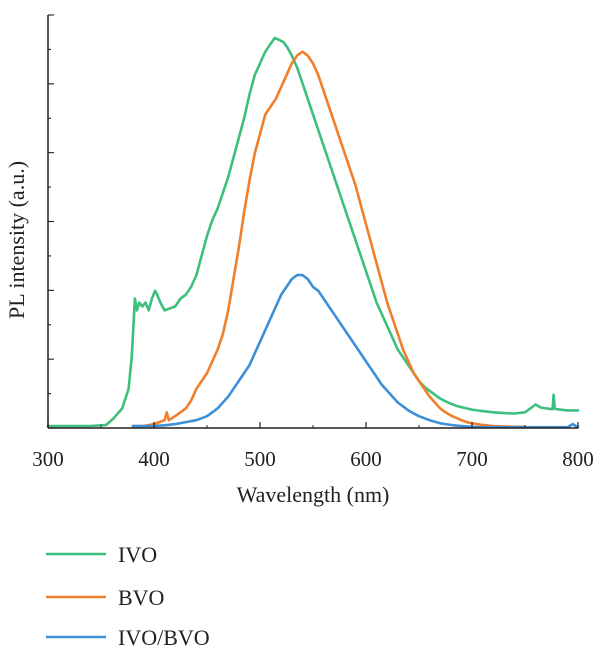 The width and height of the screenshot is (600, 659). What do you see at coordinates (260, 459) in the screenshot?
I see `x-tick-label: 500` at bounding box center [260, 459].